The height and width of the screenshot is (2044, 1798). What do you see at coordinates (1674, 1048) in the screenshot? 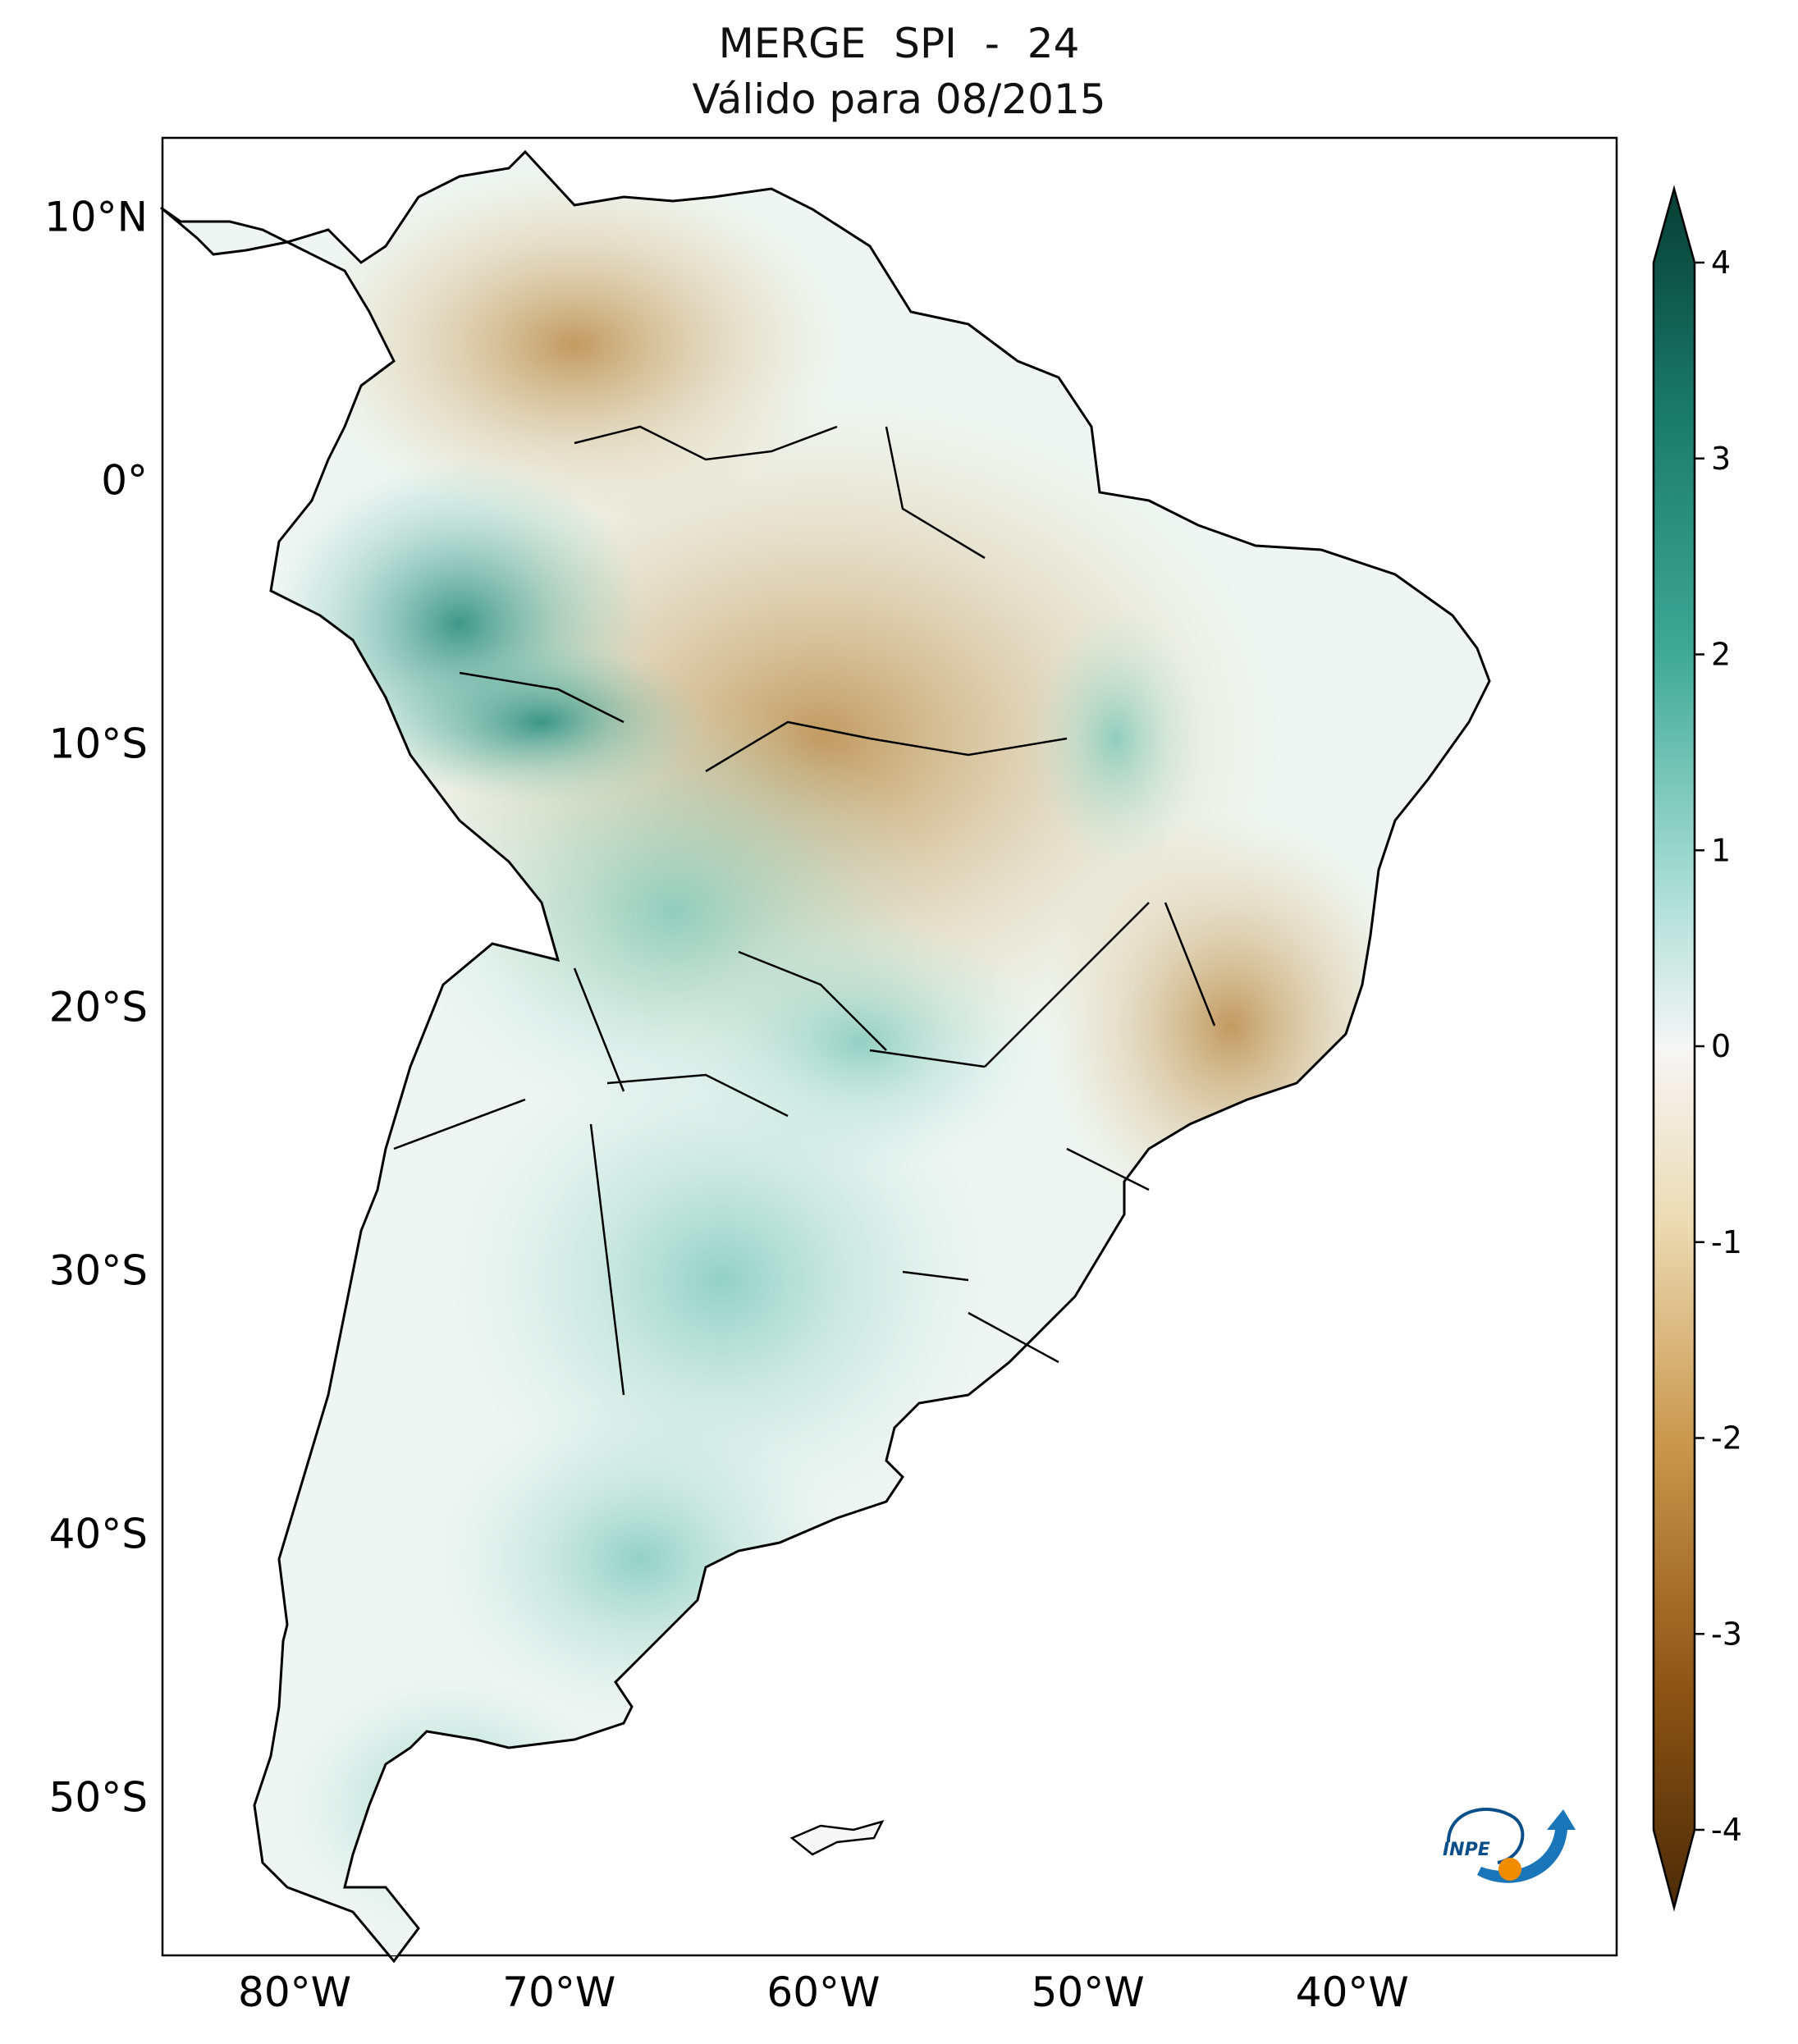
I see `colorbar-bar` at bounding box center [1674, 1048].